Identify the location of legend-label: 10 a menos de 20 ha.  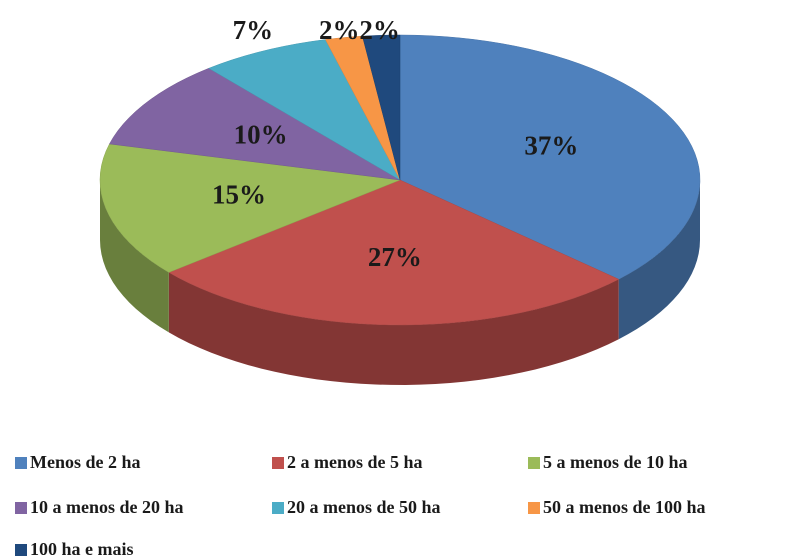
(107, 507).